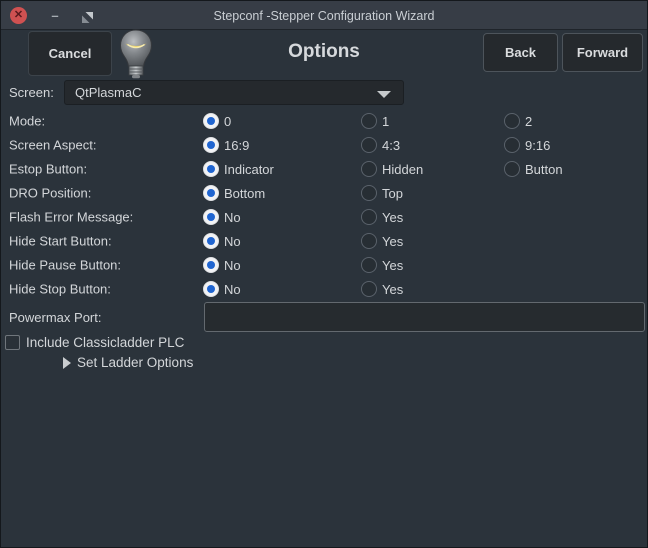 This screenshot has width=648, height=548. What do you see at coordinates (384, 94) in the screenshot?
I see `dropdown-arrow-icon` at bounding box center [384, 94].